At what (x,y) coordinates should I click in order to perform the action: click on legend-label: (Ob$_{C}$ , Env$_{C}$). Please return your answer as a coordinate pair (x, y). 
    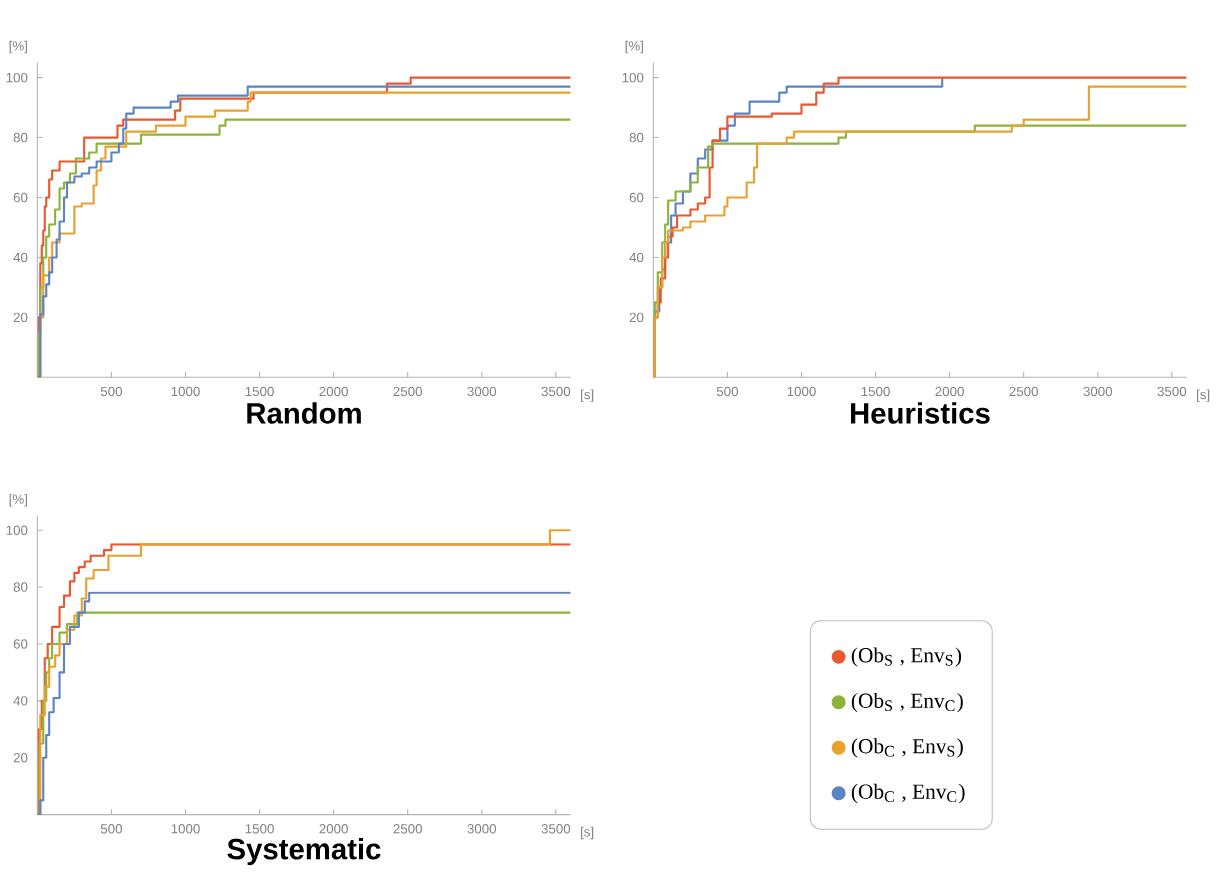
    Looking at the image, I should click on (908, 793).